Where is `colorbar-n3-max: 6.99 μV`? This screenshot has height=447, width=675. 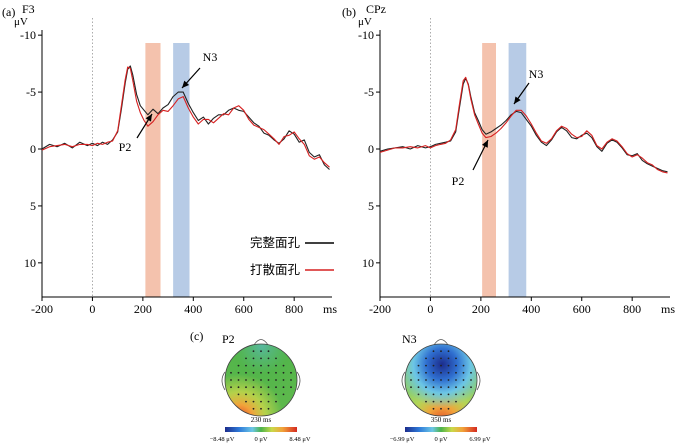
colorbar-n3-max: 6.99 μV is located at coordinates (479, 439).